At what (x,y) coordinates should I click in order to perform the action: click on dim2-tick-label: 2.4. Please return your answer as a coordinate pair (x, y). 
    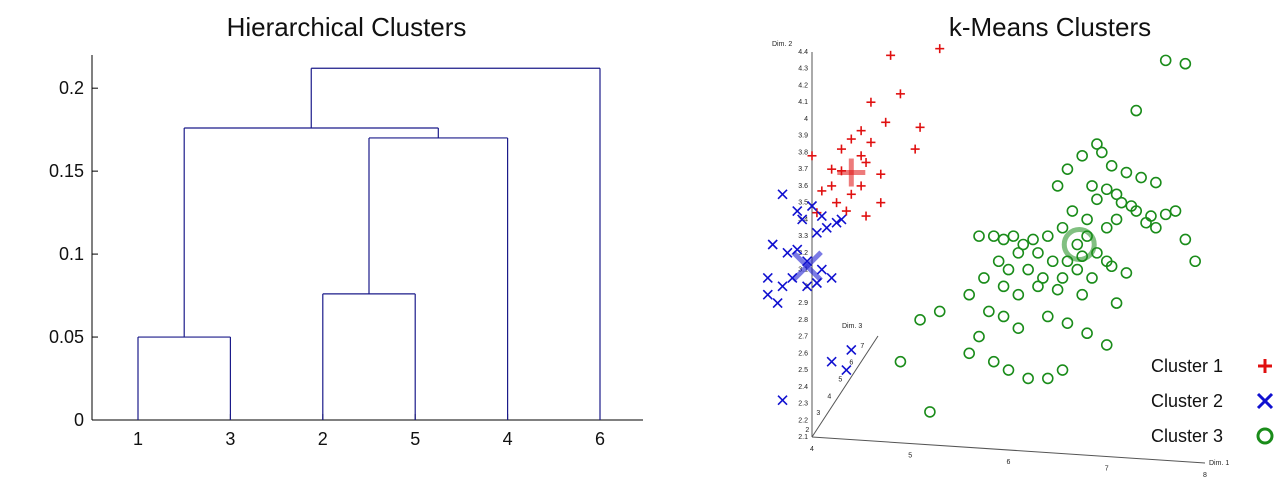
    Looking at the image, I should click on (803, 387).